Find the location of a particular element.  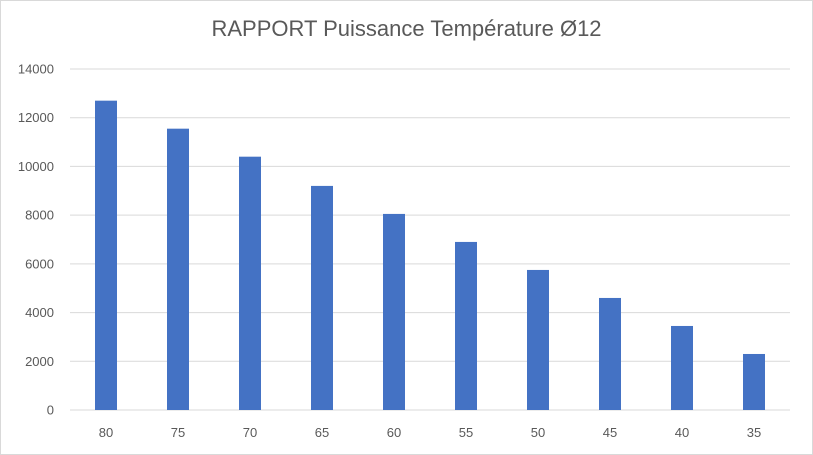

y-axis-labels: 0 2000 4000 6000 8000 10000 12000 14000 is located at coordinates (36, 240).